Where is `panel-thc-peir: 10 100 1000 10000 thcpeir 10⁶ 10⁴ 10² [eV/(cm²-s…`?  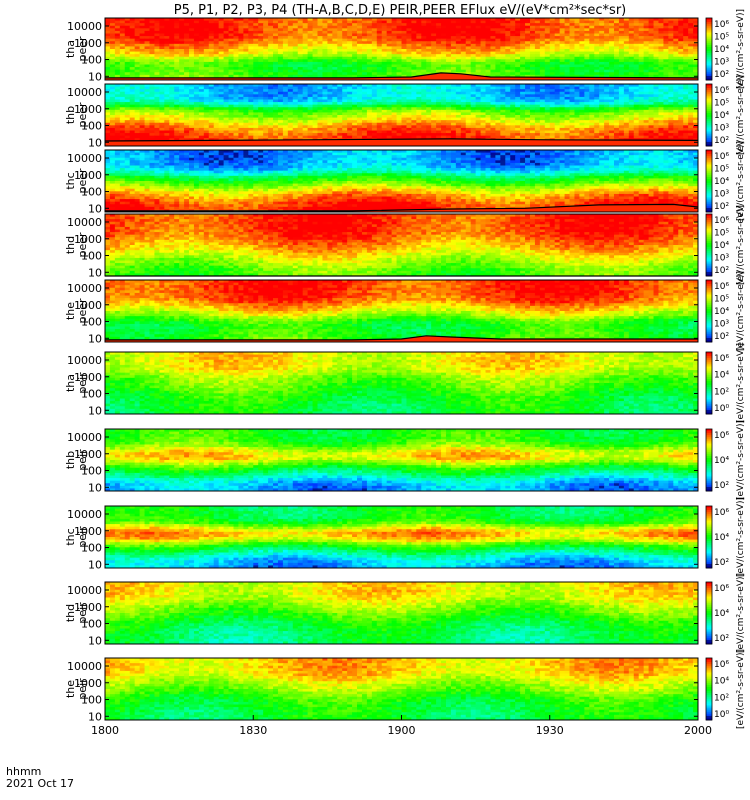 panel-thc-peir: 10 100 1000 10000 thcpeir 10⁶ 10⁴ 10² [eV/(cm²-s… is located at coordinates (405, 537).